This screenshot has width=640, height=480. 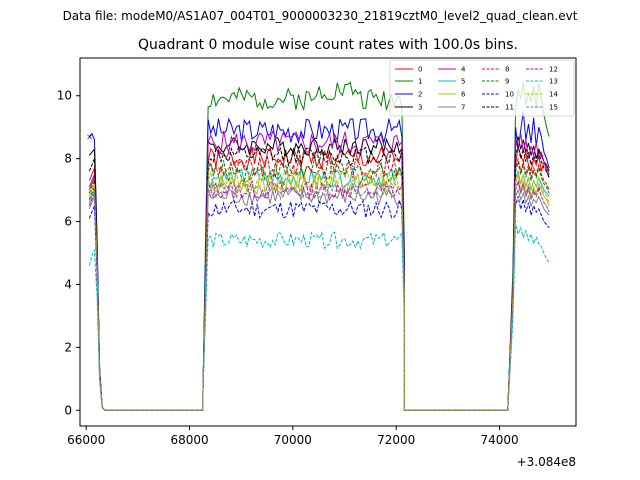 What do you see at coordinates (452, 70) in the screenshot?
I see `legend-item: 4` at bounding box center [452, 70].